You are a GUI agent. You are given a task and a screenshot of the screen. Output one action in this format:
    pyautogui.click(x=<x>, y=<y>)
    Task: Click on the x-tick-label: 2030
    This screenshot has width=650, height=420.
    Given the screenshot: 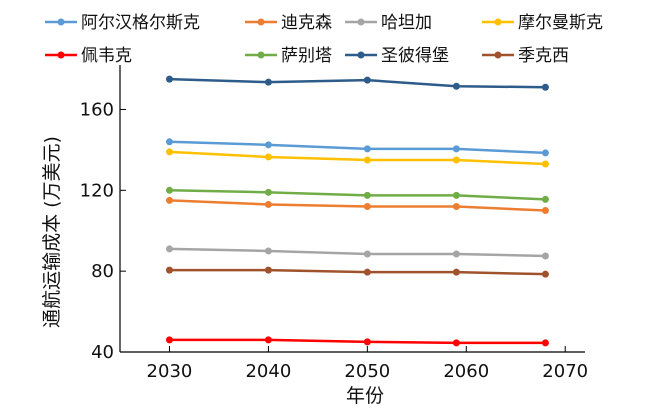 What is the action you would take?
    pyautogui.click(x=170, y=371)
    